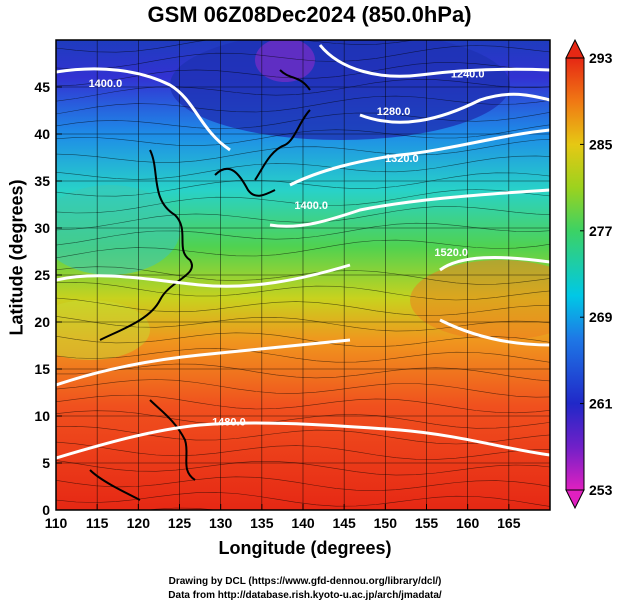 This screenshot has width=619, height=605. I want to click on lat-tick-label: 0, so click(46, 510).